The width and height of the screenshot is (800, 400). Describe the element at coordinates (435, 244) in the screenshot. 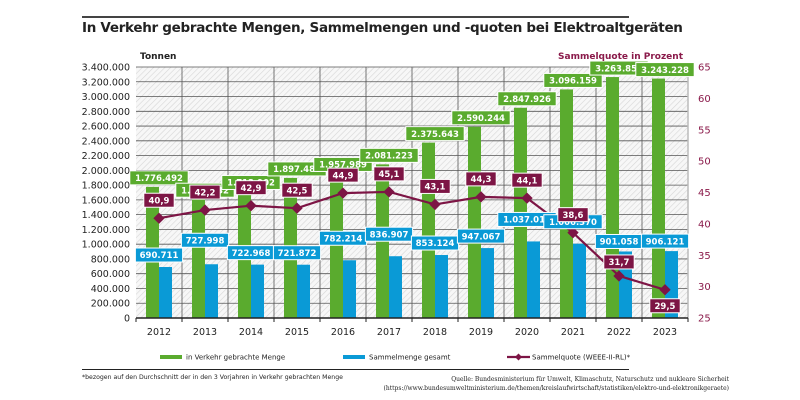

I see `label-sammelmenge: 853.124` at that location.